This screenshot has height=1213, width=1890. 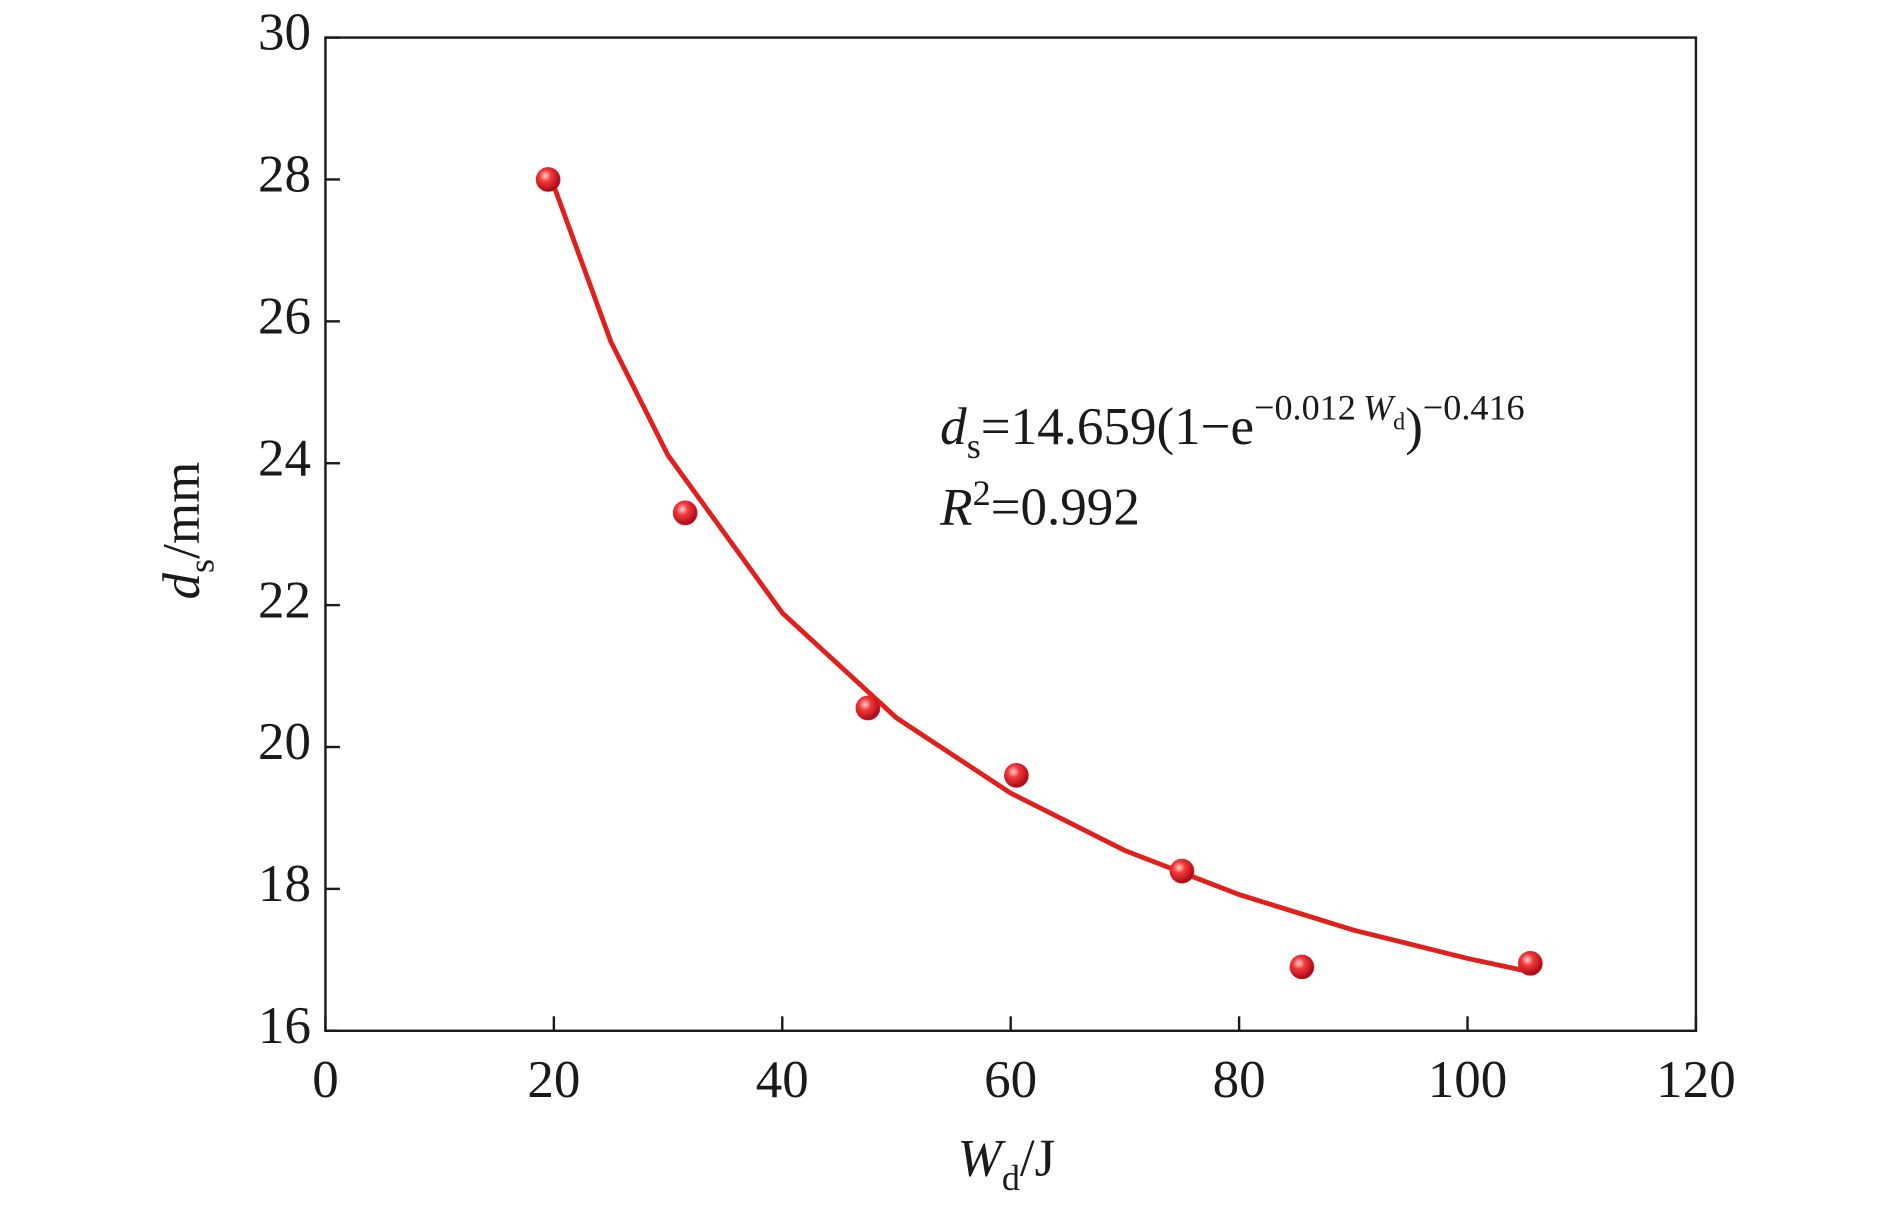 I want to click on x-tick-label: 60, so click(x=1010, y=1080).